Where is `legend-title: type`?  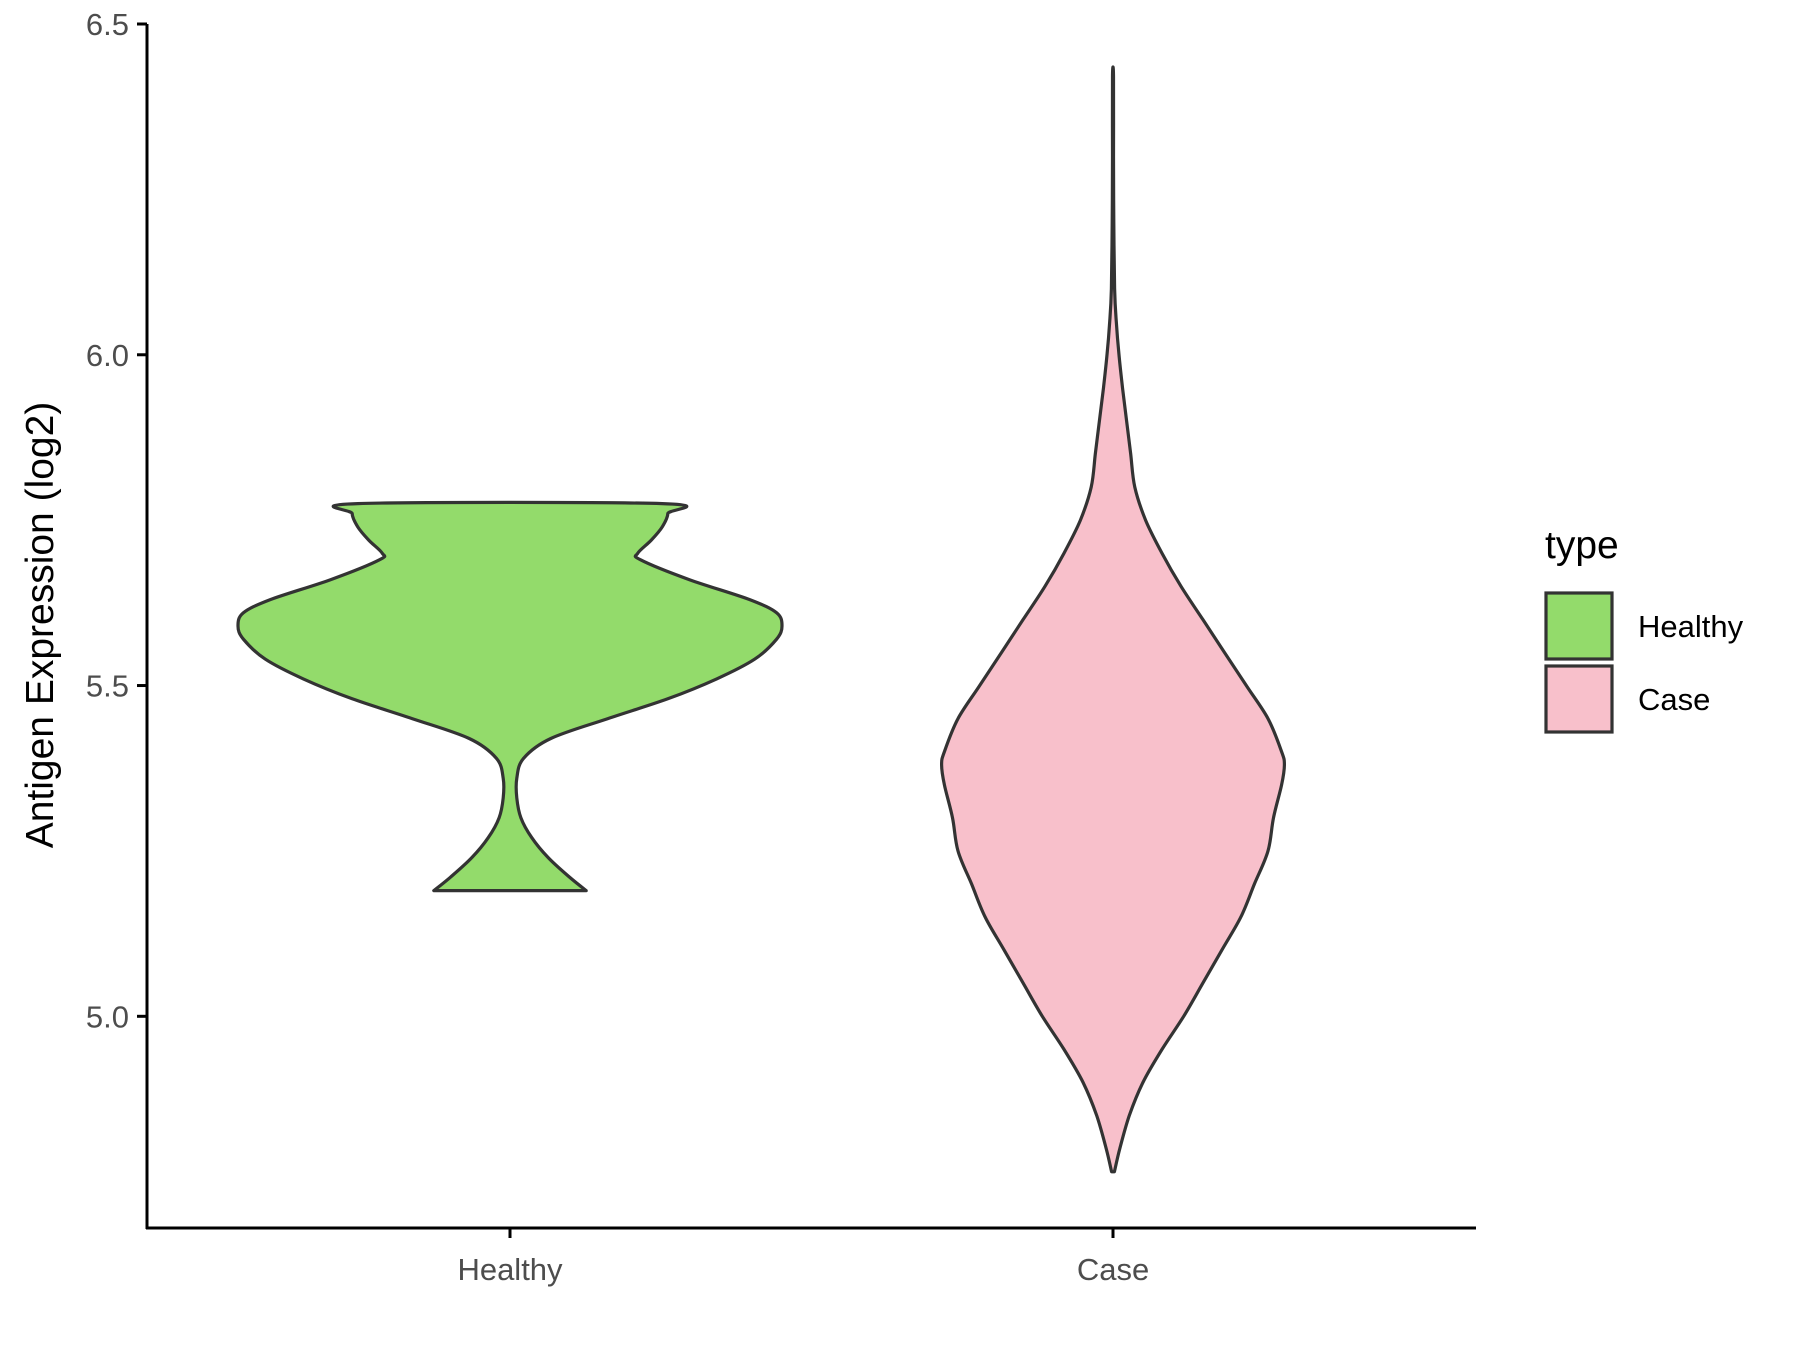
legend-title: type is located at coordinates (1582, 545).